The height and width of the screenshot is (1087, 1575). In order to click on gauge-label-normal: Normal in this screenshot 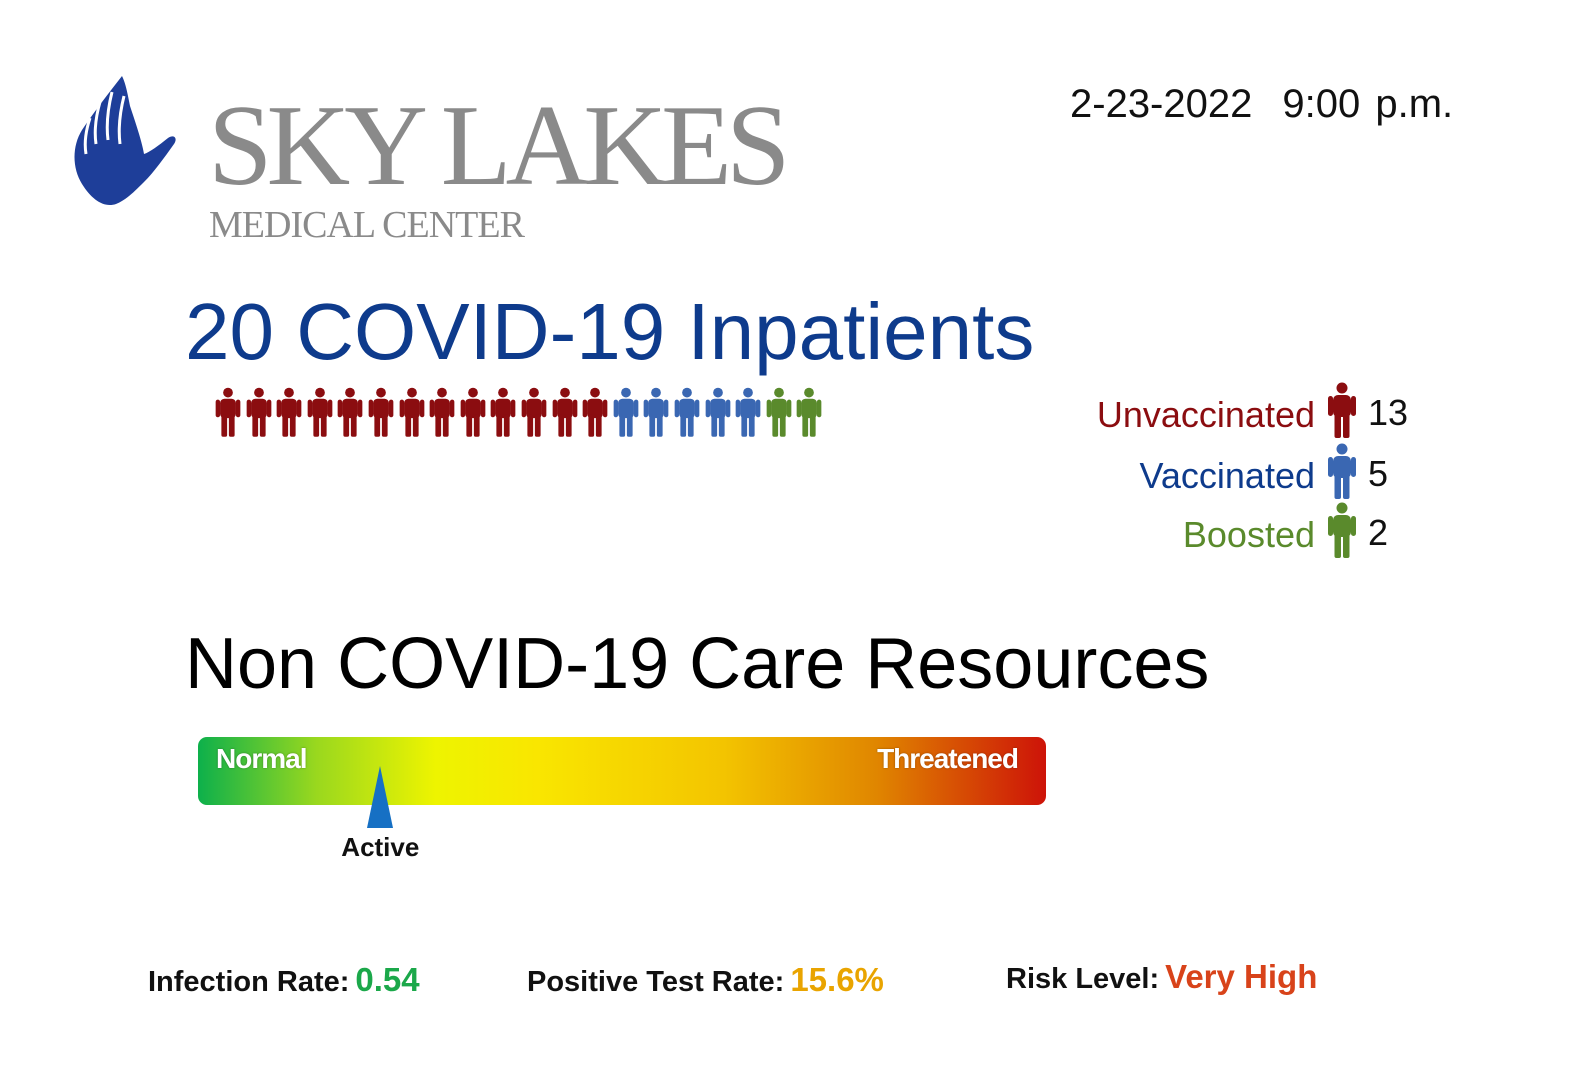, I will do `click(261, 758)`.